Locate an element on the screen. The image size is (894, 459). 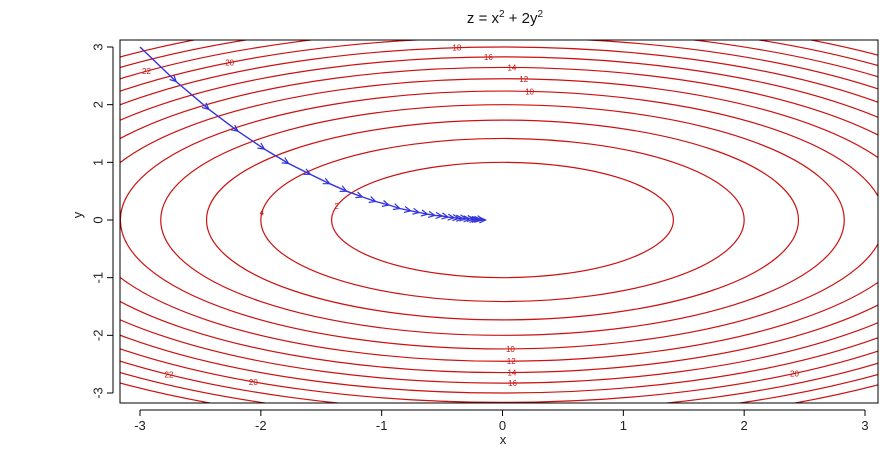
y-tick-label: -2 is located at coordinates (98, 336).